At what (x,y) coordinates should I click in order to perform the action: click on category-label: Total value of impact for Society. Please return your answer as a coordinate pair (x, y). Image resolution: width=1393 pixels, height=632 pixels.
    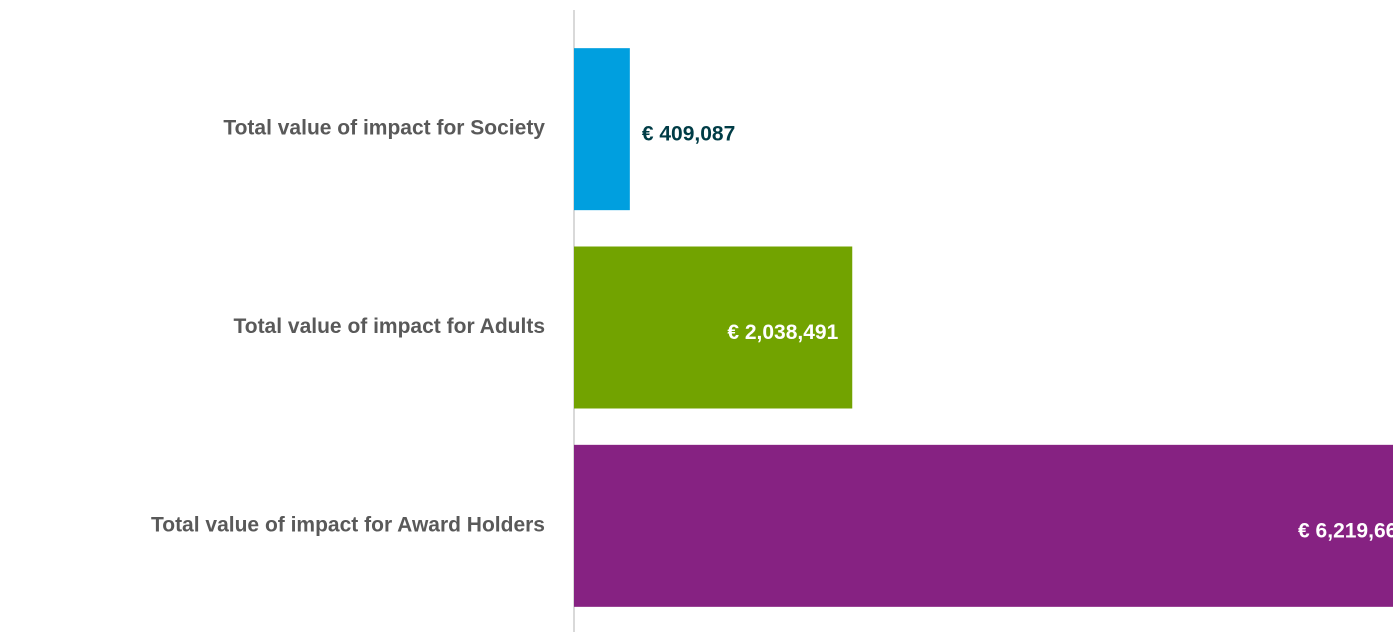
    Looking at the image, I should click on (384, 128).